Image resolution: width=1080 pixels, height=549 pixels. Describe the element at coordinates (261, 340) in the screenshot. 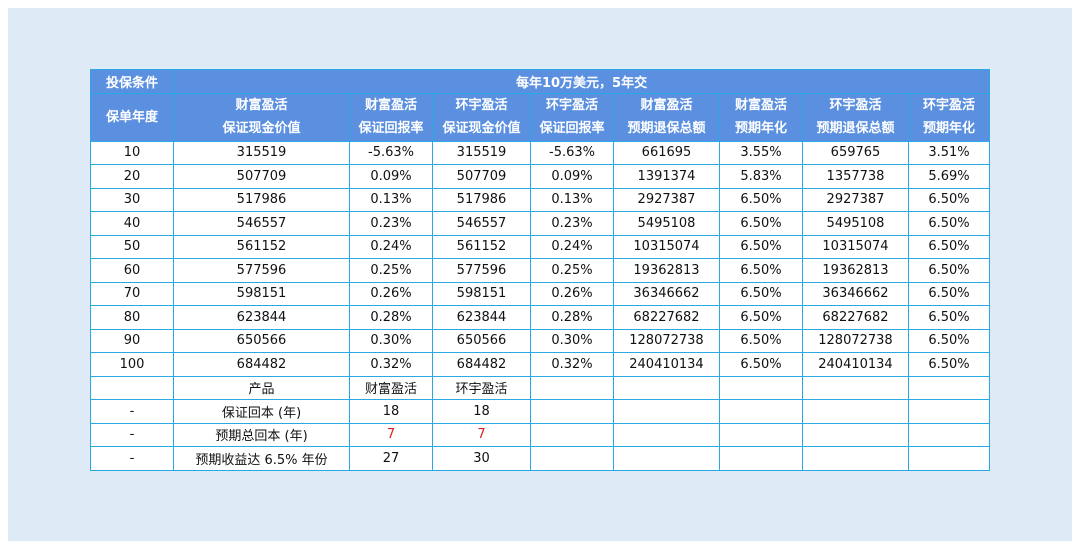

I see `table-cell: 650566` at that location.